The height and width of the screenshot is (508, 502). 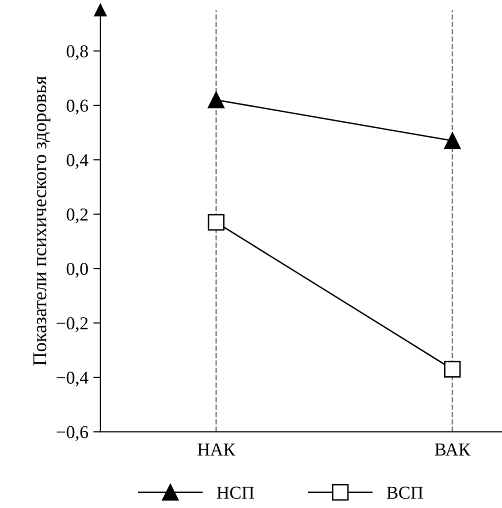 What do you see at coordinates (452, 450) in the screenshot?
I see `x-tick-label: ВАК` at bounding box center [452, 450].